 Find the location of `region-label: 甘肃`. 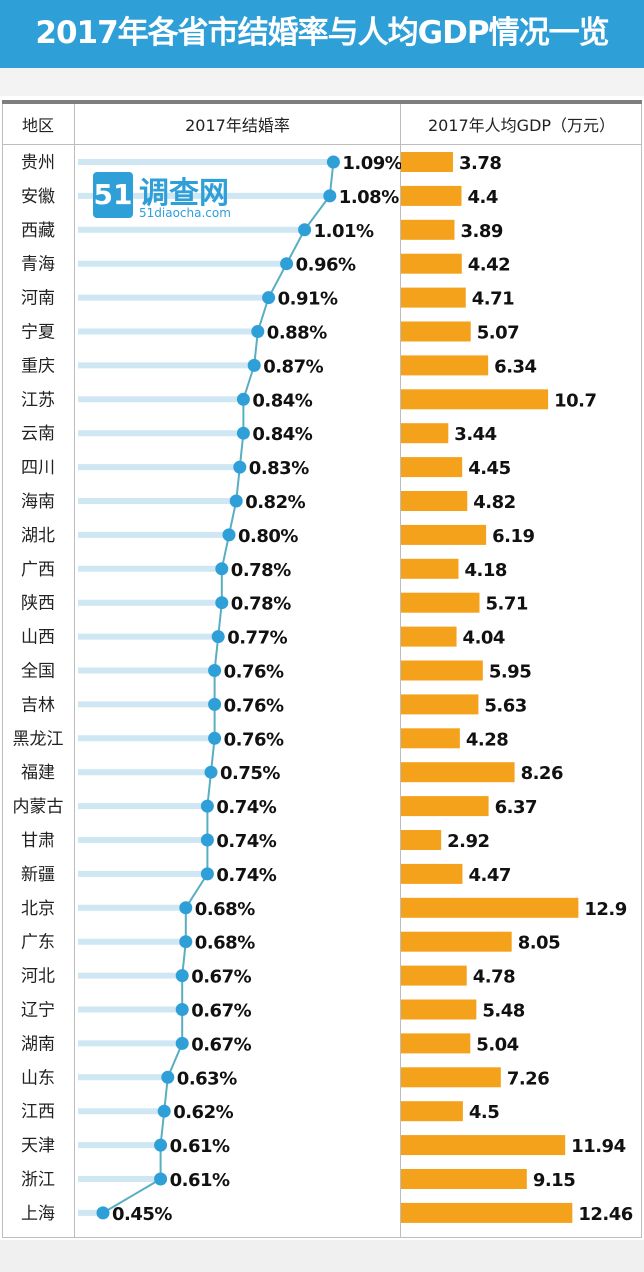

region-label: 甘肃 is located at coordinates (38, 841).